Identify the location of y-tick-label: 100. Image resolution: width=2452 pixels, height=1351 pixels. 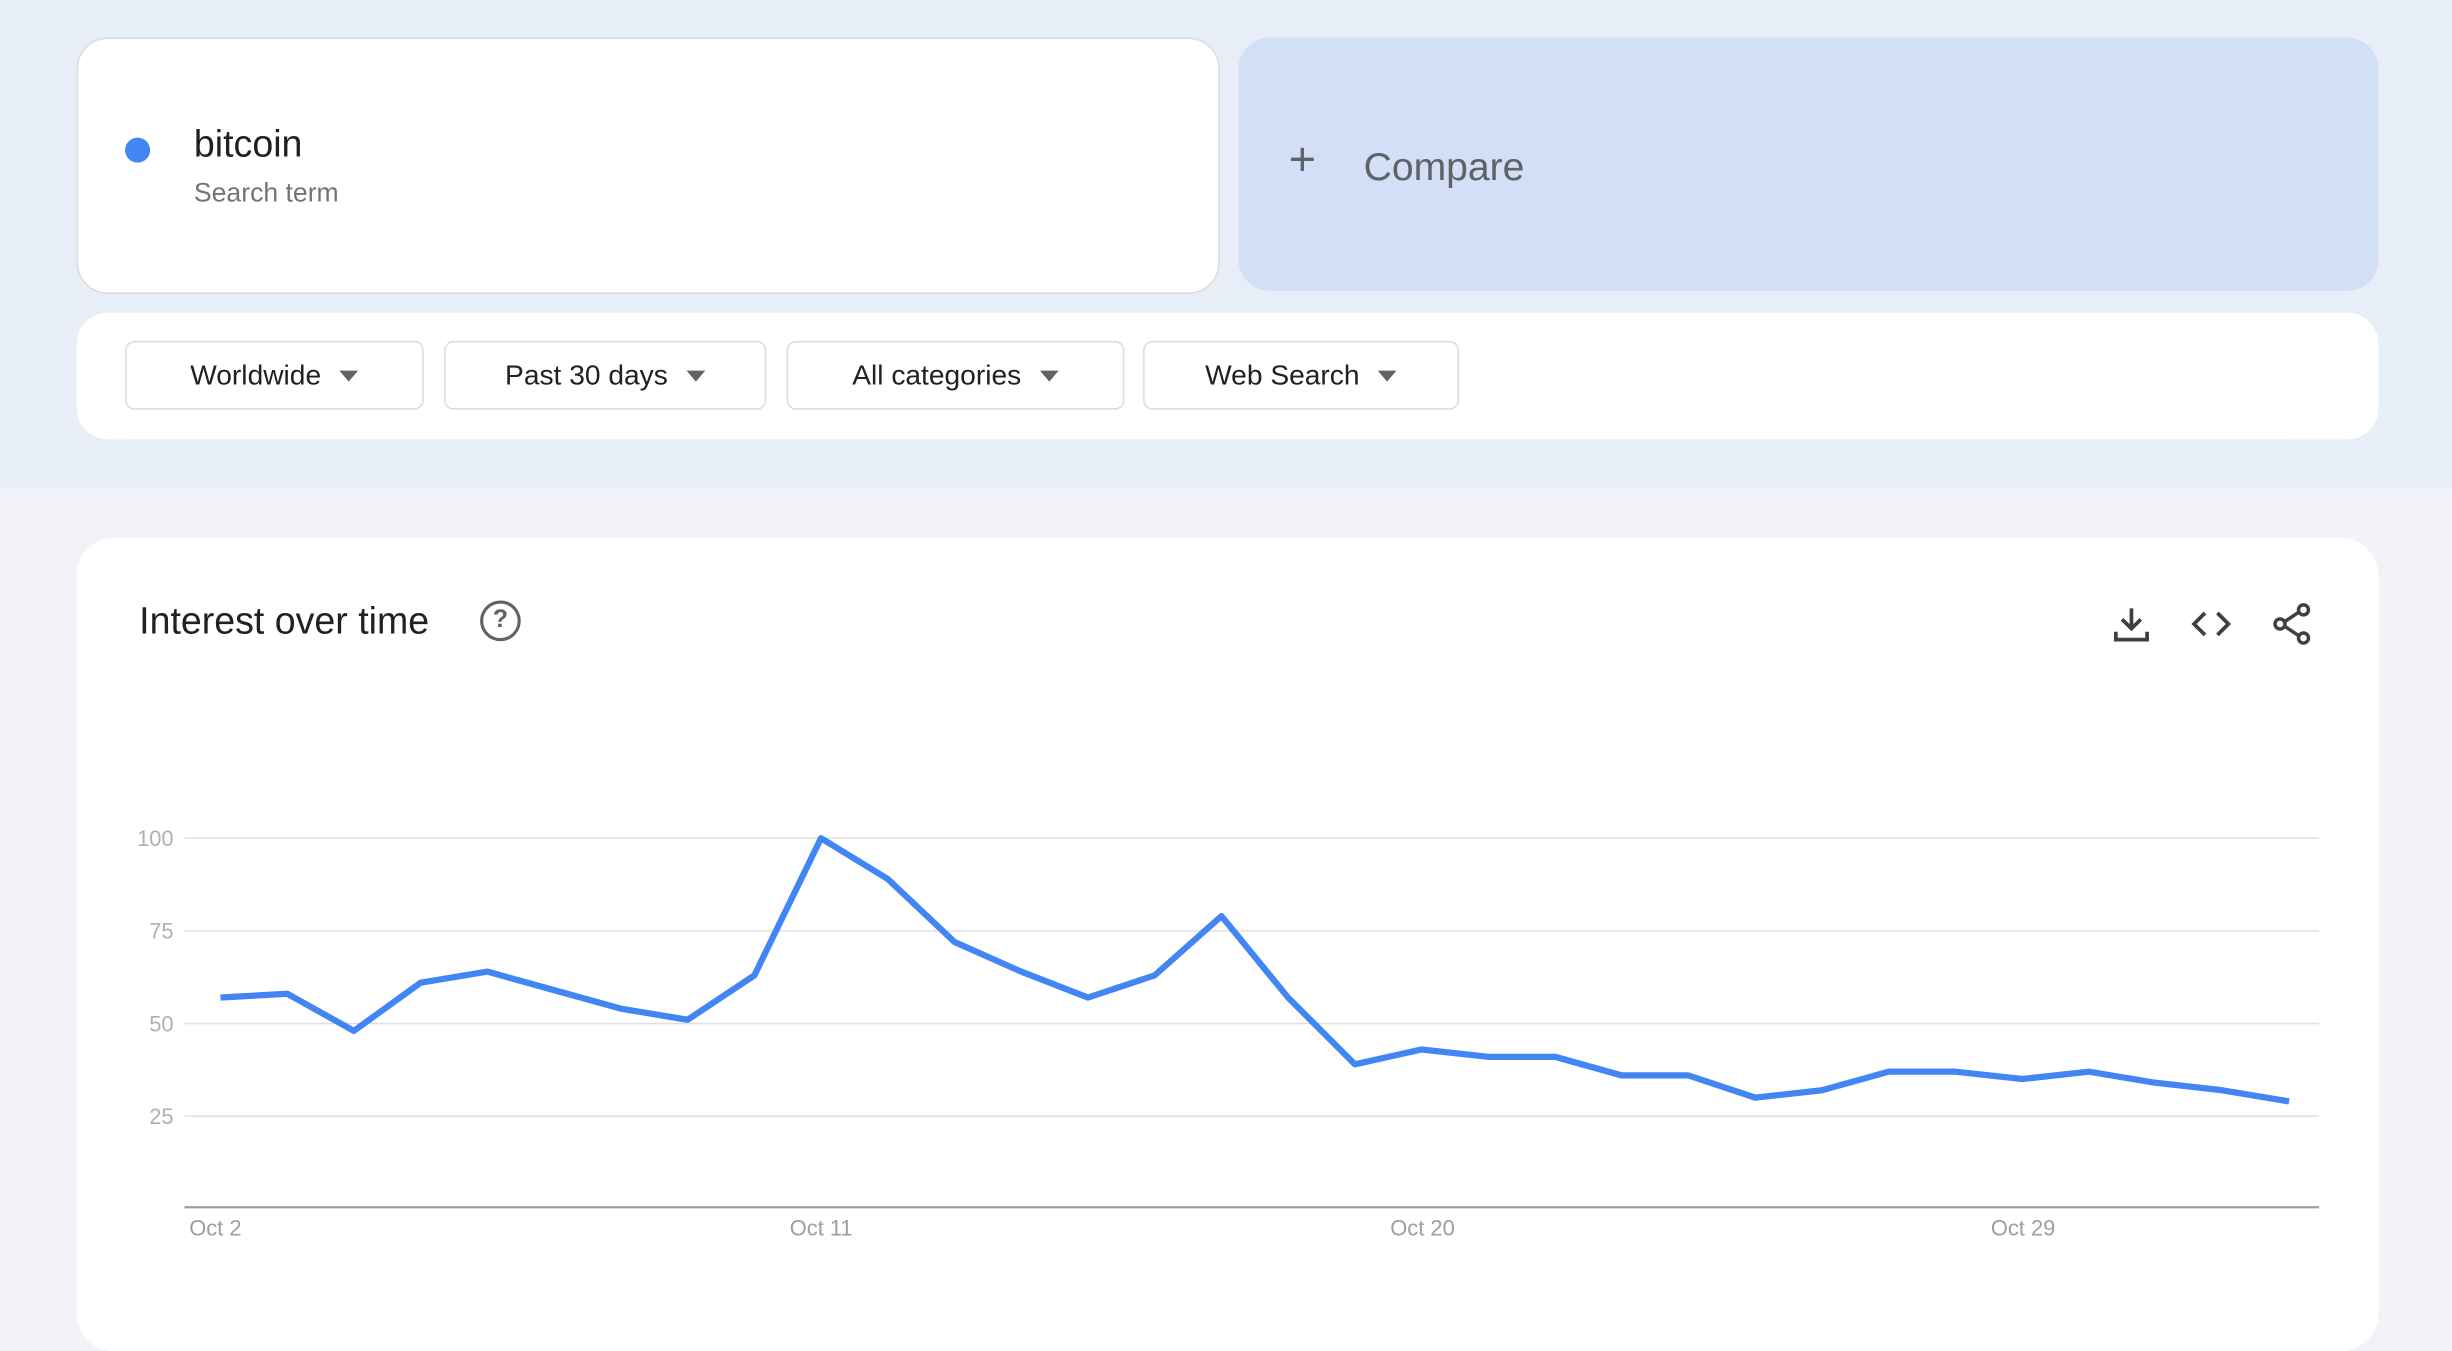
(155, 838).